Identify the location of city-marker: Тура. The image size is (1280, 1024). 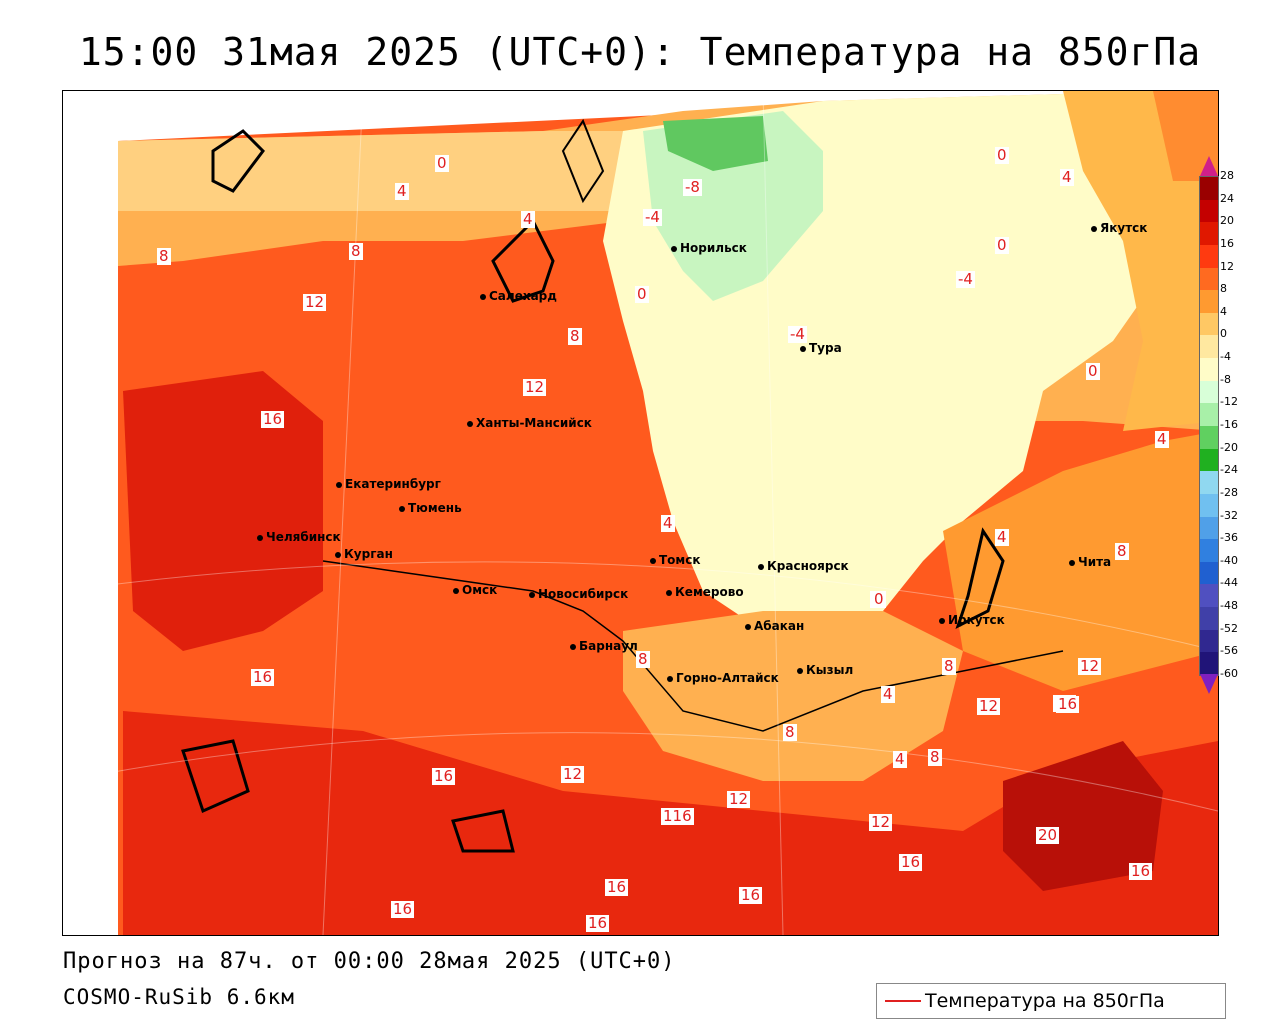
(821, 348).